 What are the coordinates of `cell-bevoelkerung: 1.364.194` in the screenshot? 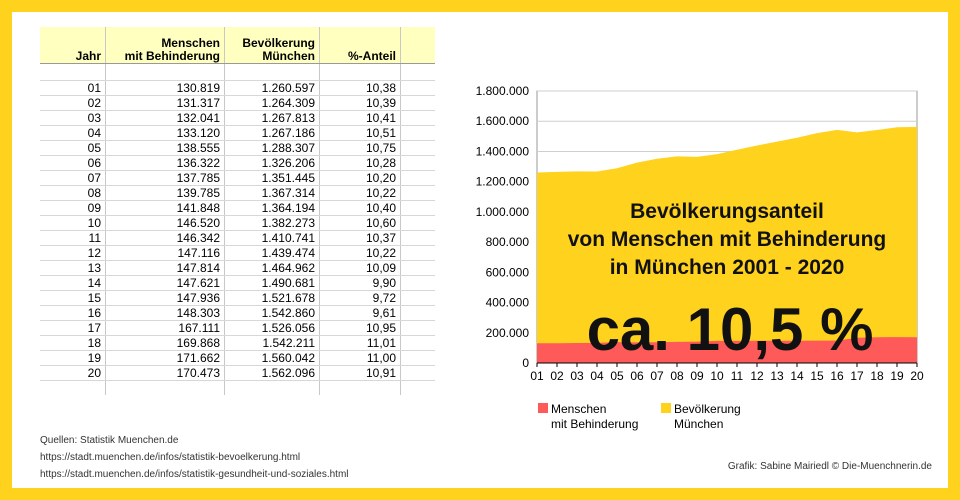 It's located at (272, 208).